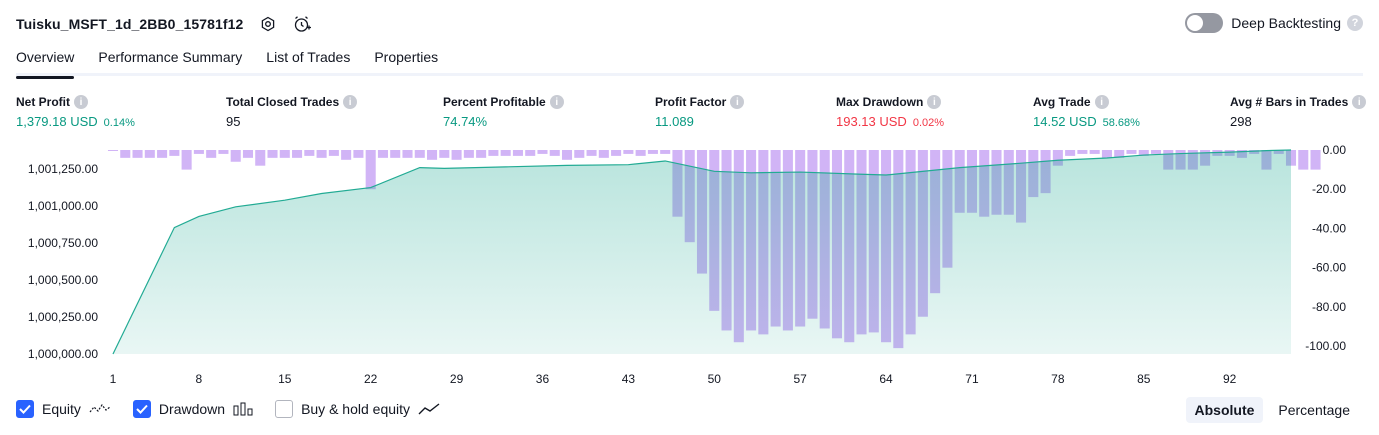  What do you see at coordinates (1289, 102) in the screenshot?
I see `metric-label: Avg # Bars in Trades` at bounding box center [1289, 102].